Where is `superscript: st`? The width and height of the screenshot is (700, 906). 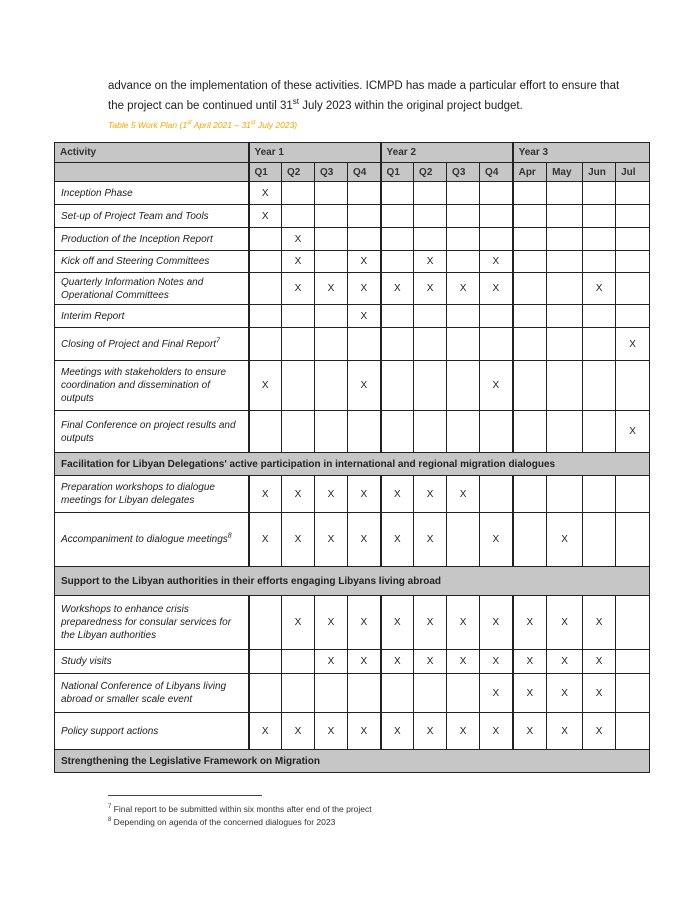 superscript: st is located at coordinates (253, 123).